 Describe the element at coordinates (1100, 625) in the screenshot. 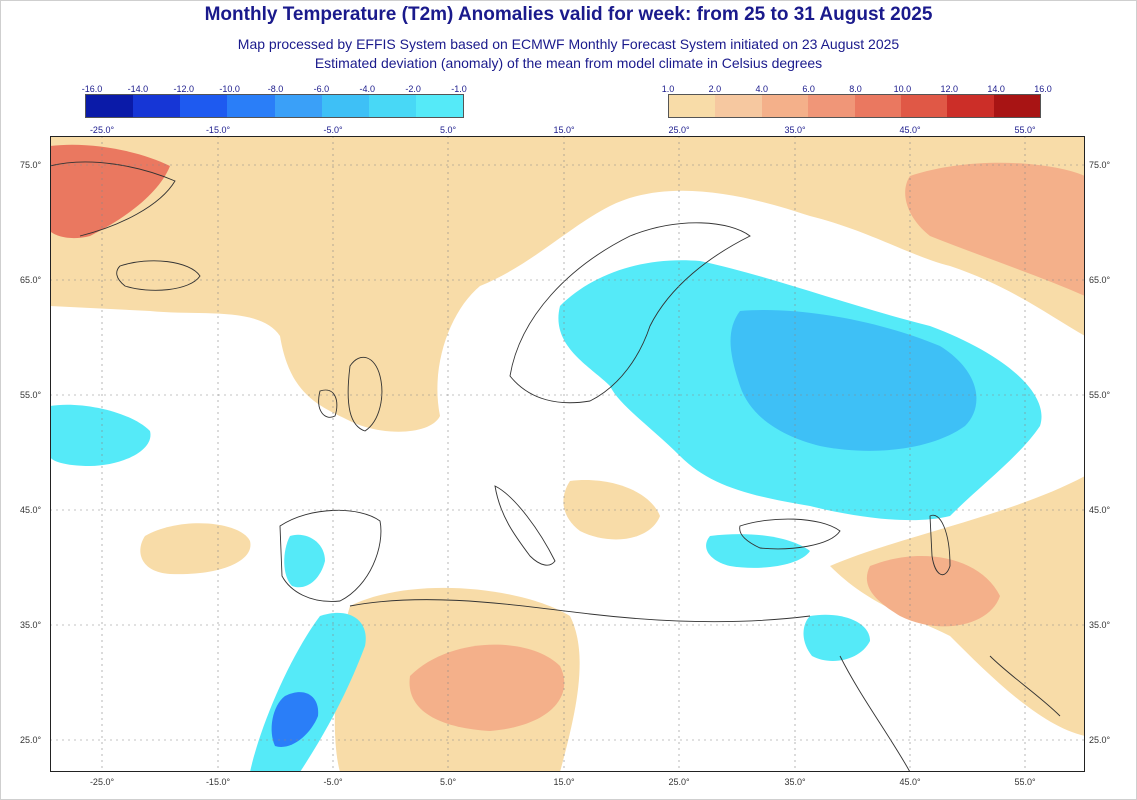

I see `right-lat-label: 35.0°` at that location.